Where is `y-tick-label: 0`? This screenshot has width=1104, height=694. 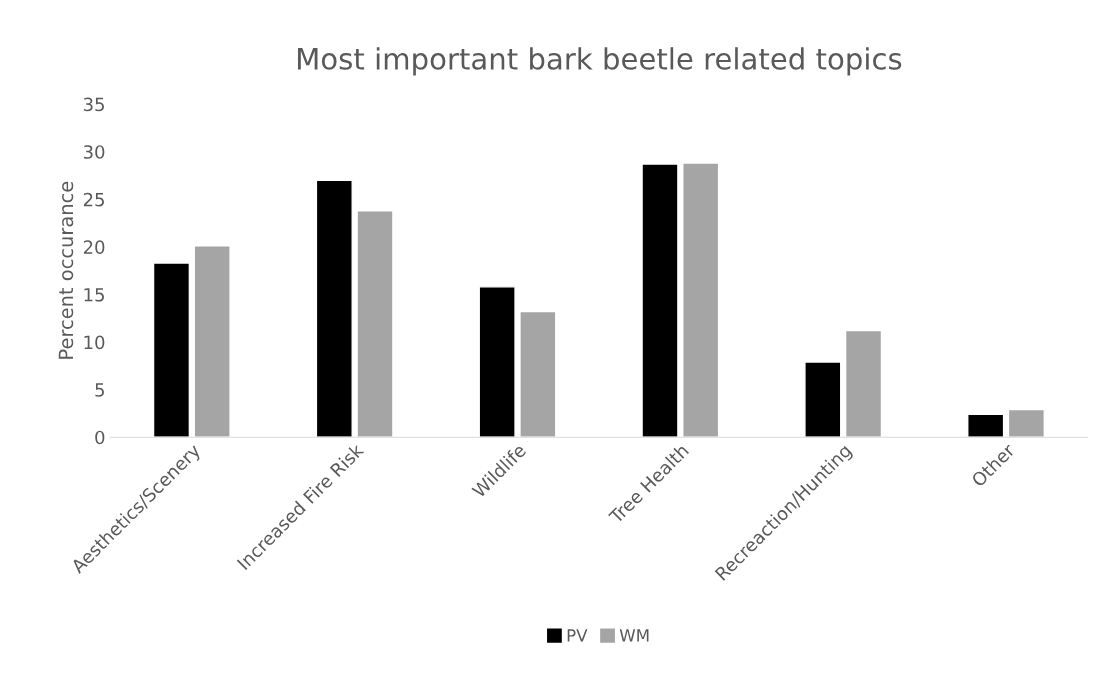
y-tick-label: 0 is located at coordinates (100, 437).